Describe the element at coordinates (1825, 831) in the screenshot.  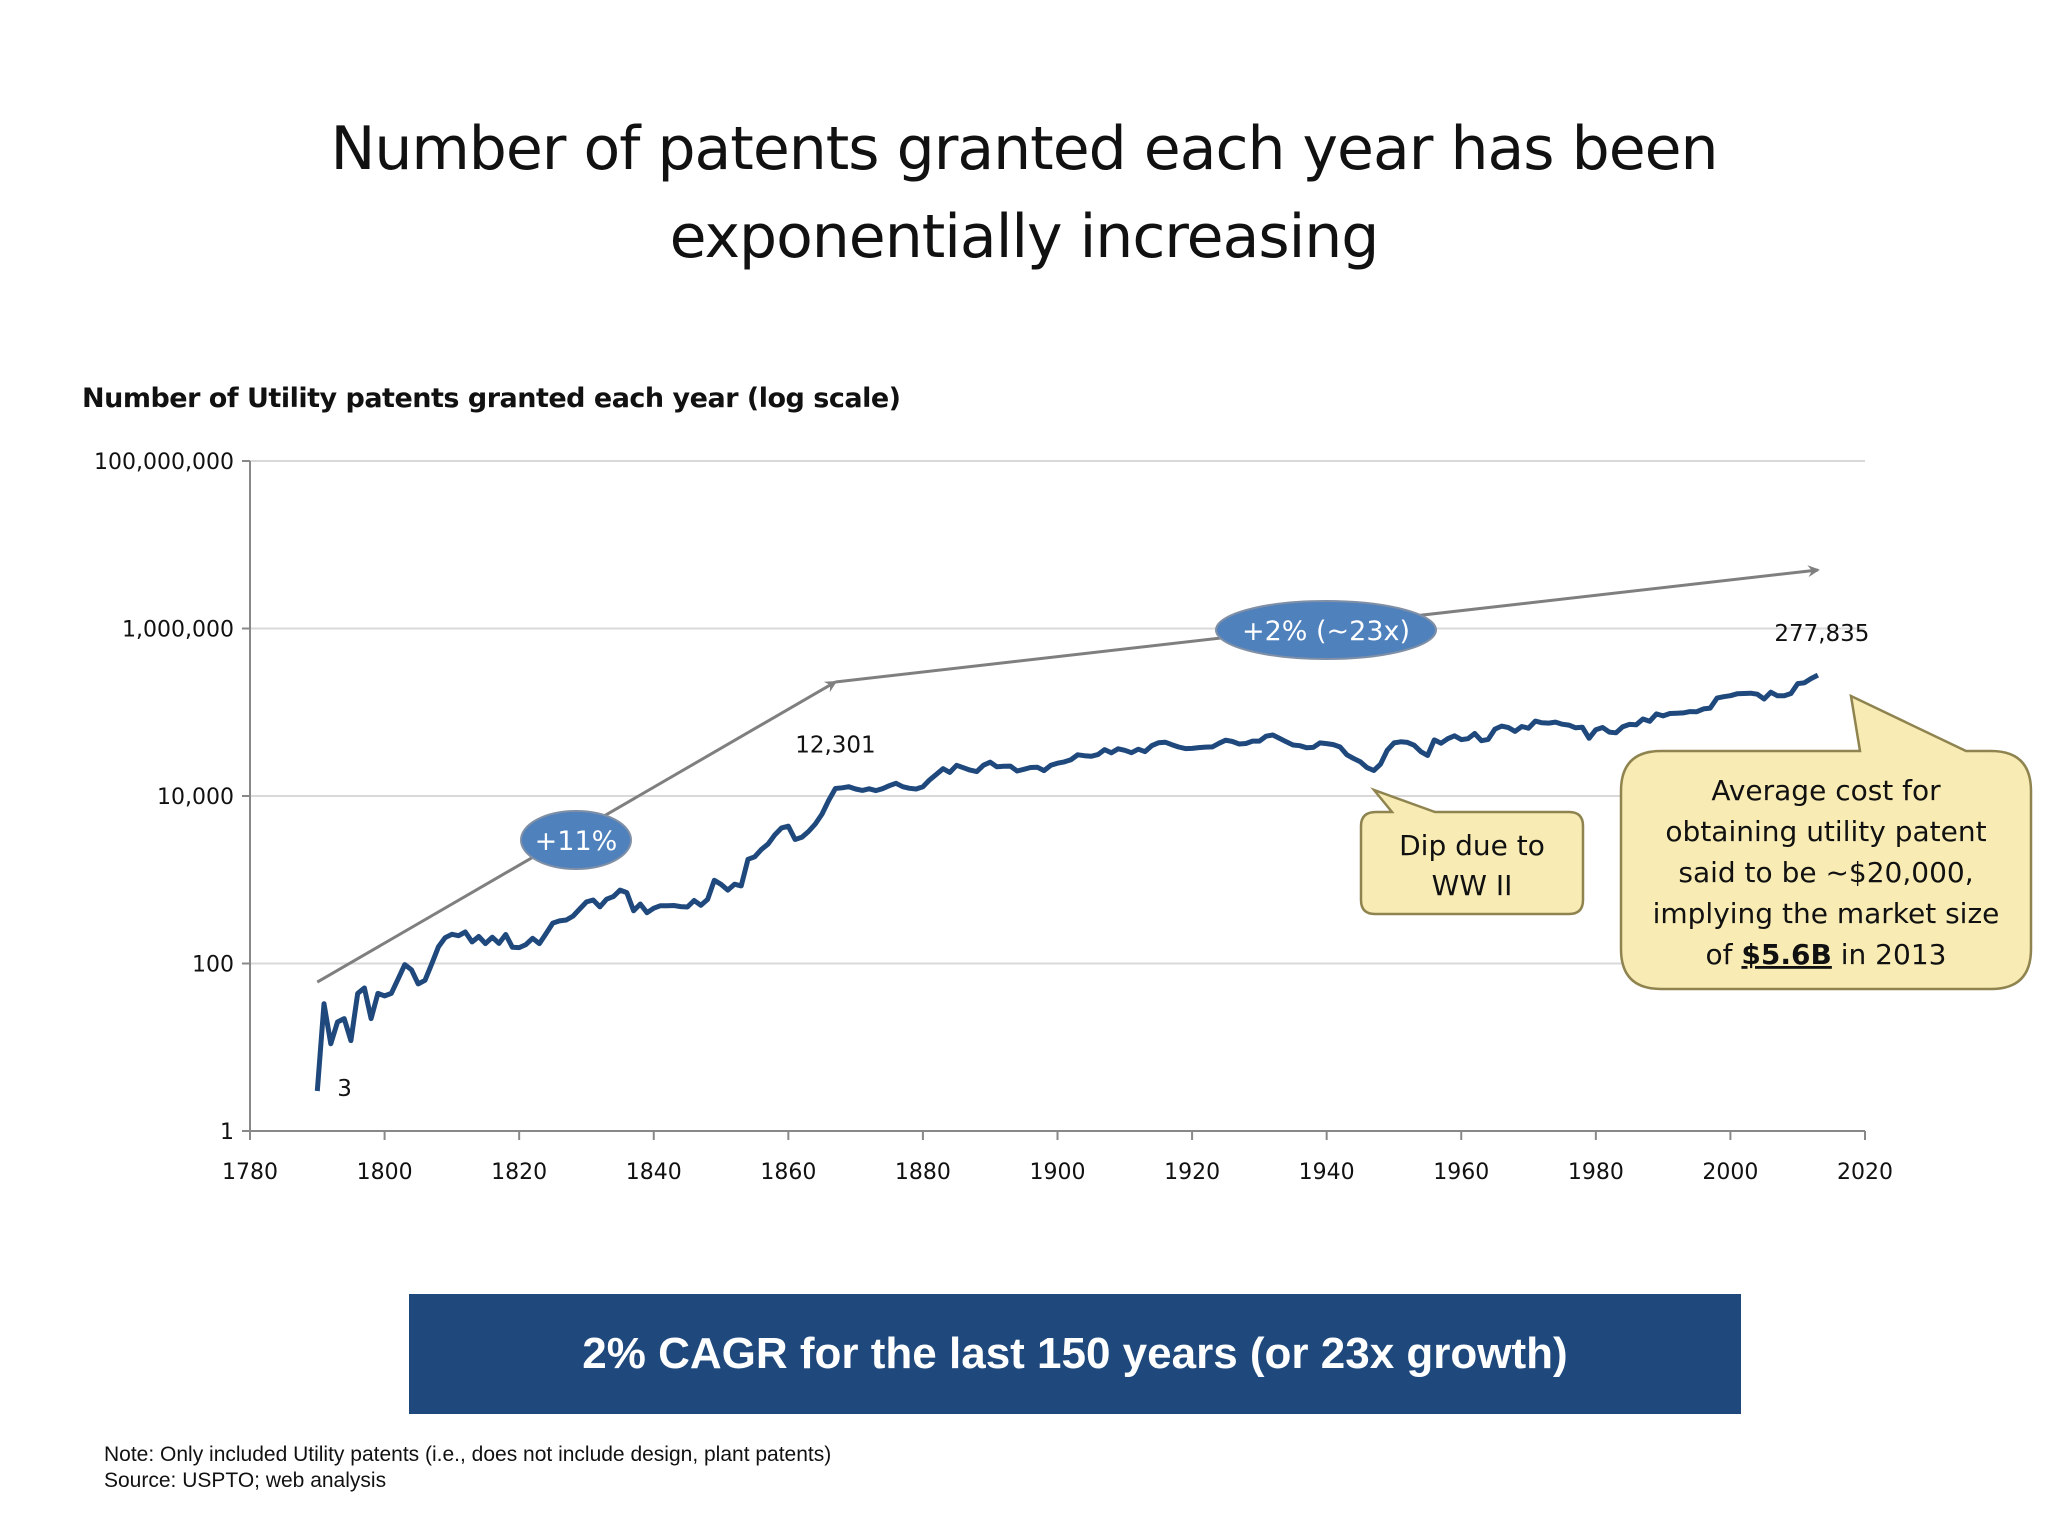
I see `callout-market-line-2: obtaining utility patent` at that location.